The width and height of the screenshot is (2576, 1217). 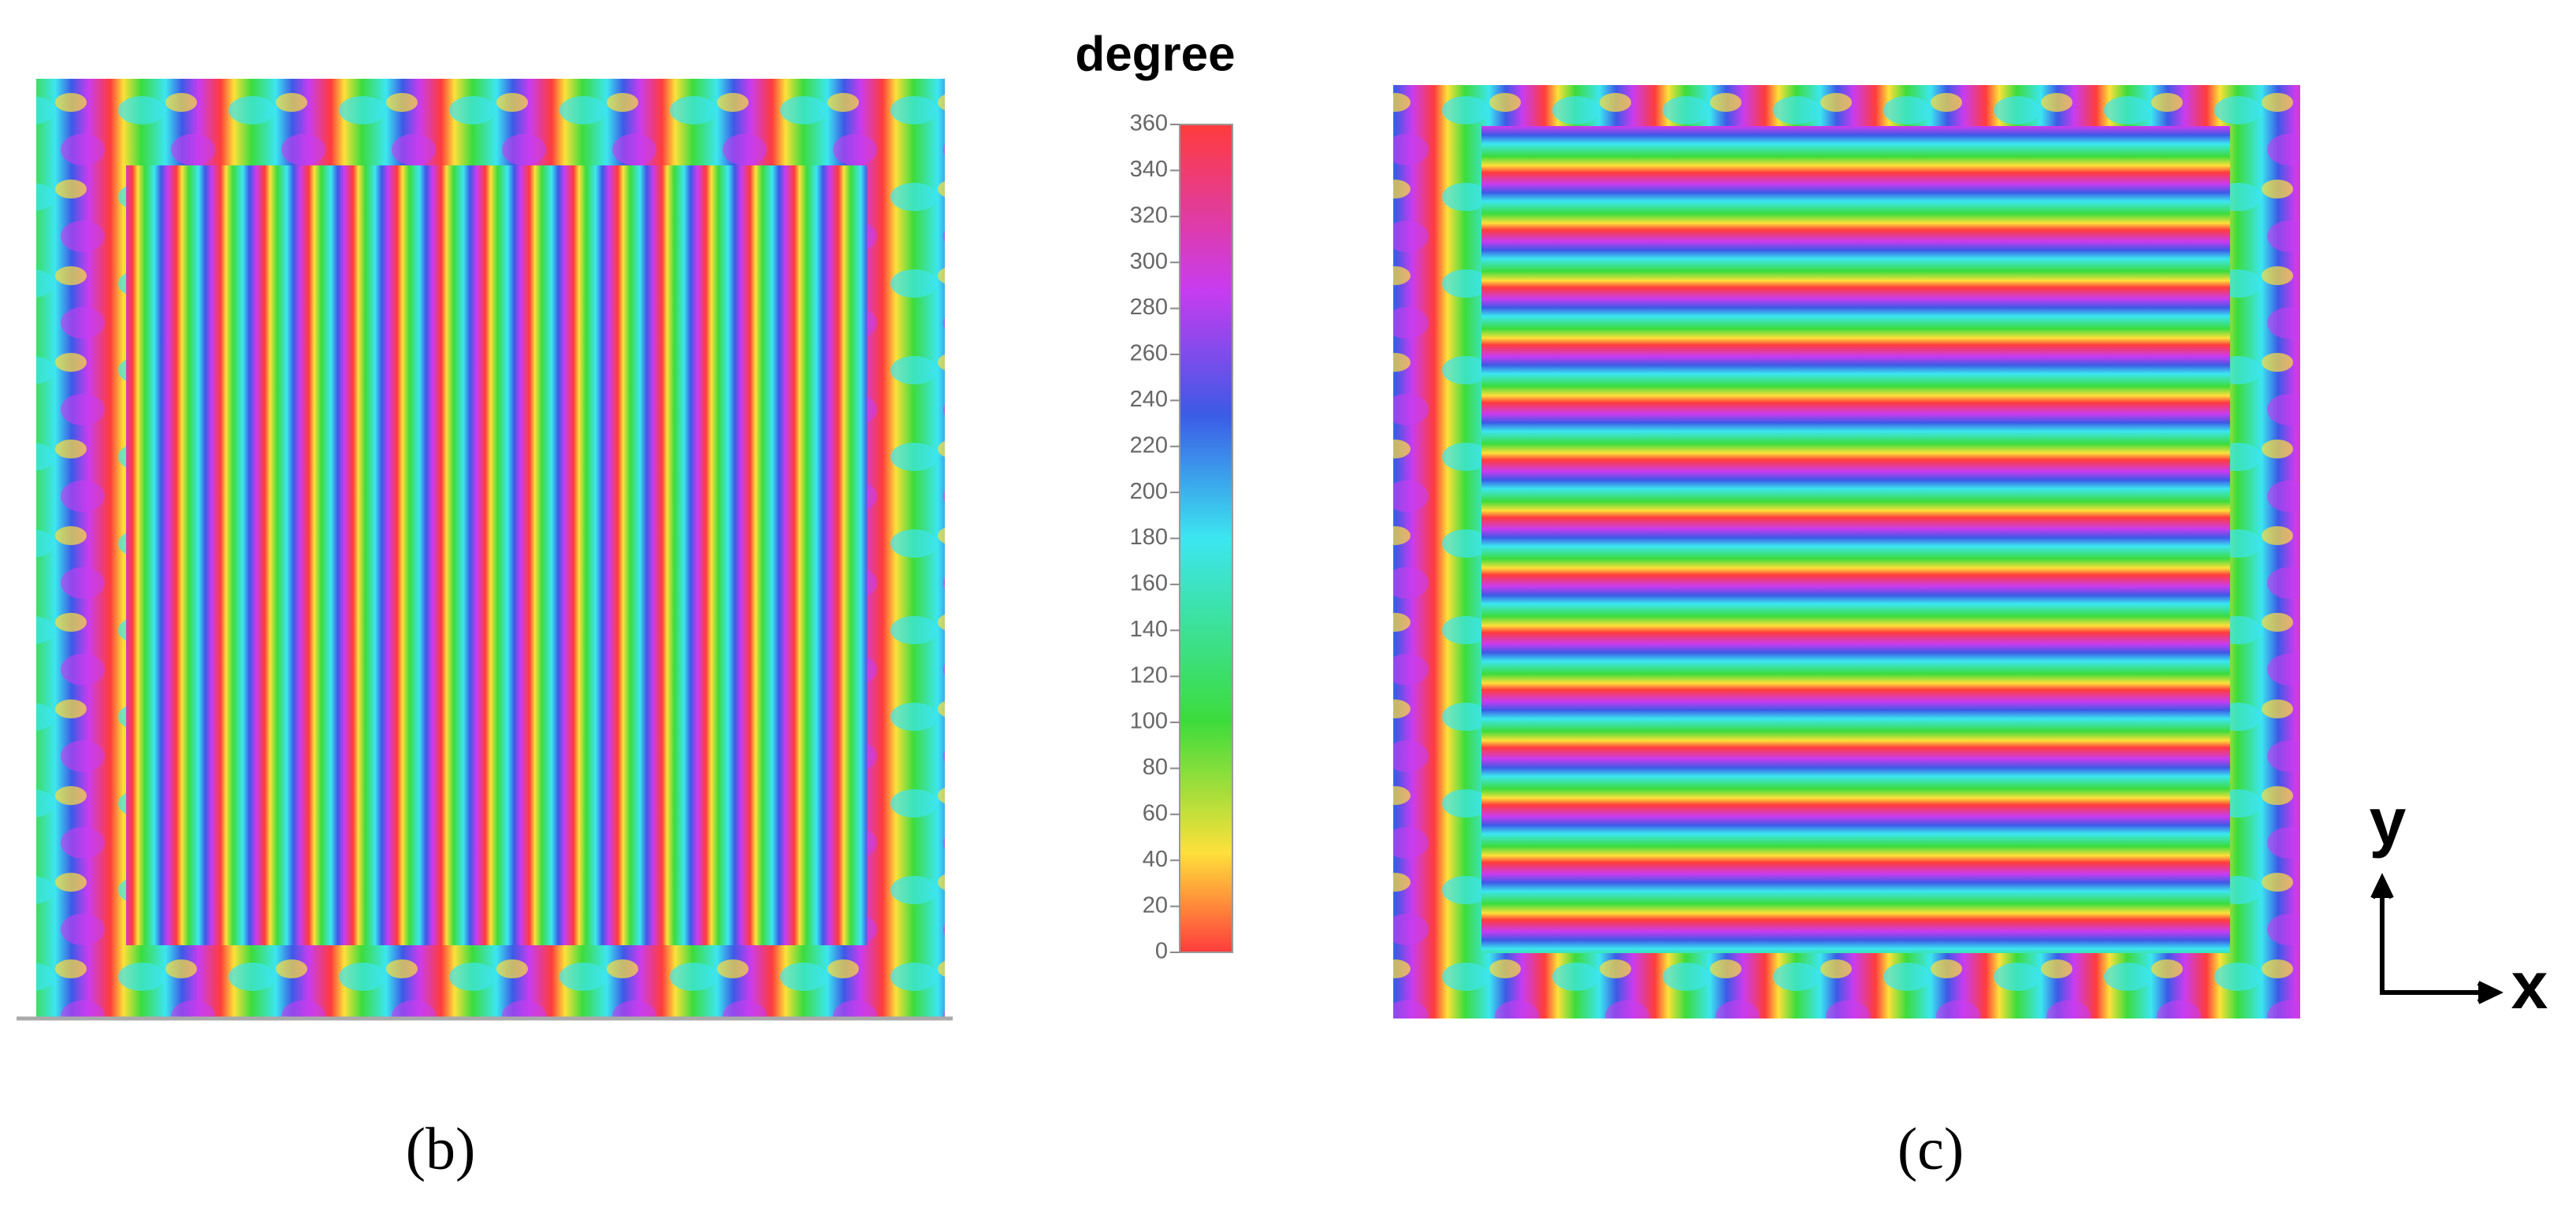 What do you see at coordinates (1155, 54) in the screenshot?
I see `colorbar-label: degree` at bounding box center [1155, 54].